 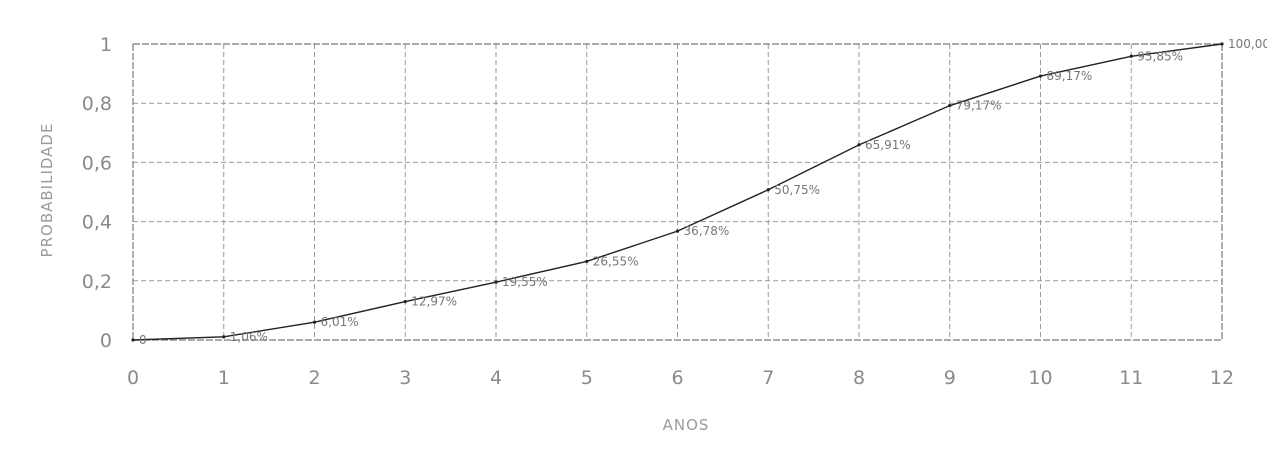 I want to click on x-tick-label: 6, so click(x=677, y=378).